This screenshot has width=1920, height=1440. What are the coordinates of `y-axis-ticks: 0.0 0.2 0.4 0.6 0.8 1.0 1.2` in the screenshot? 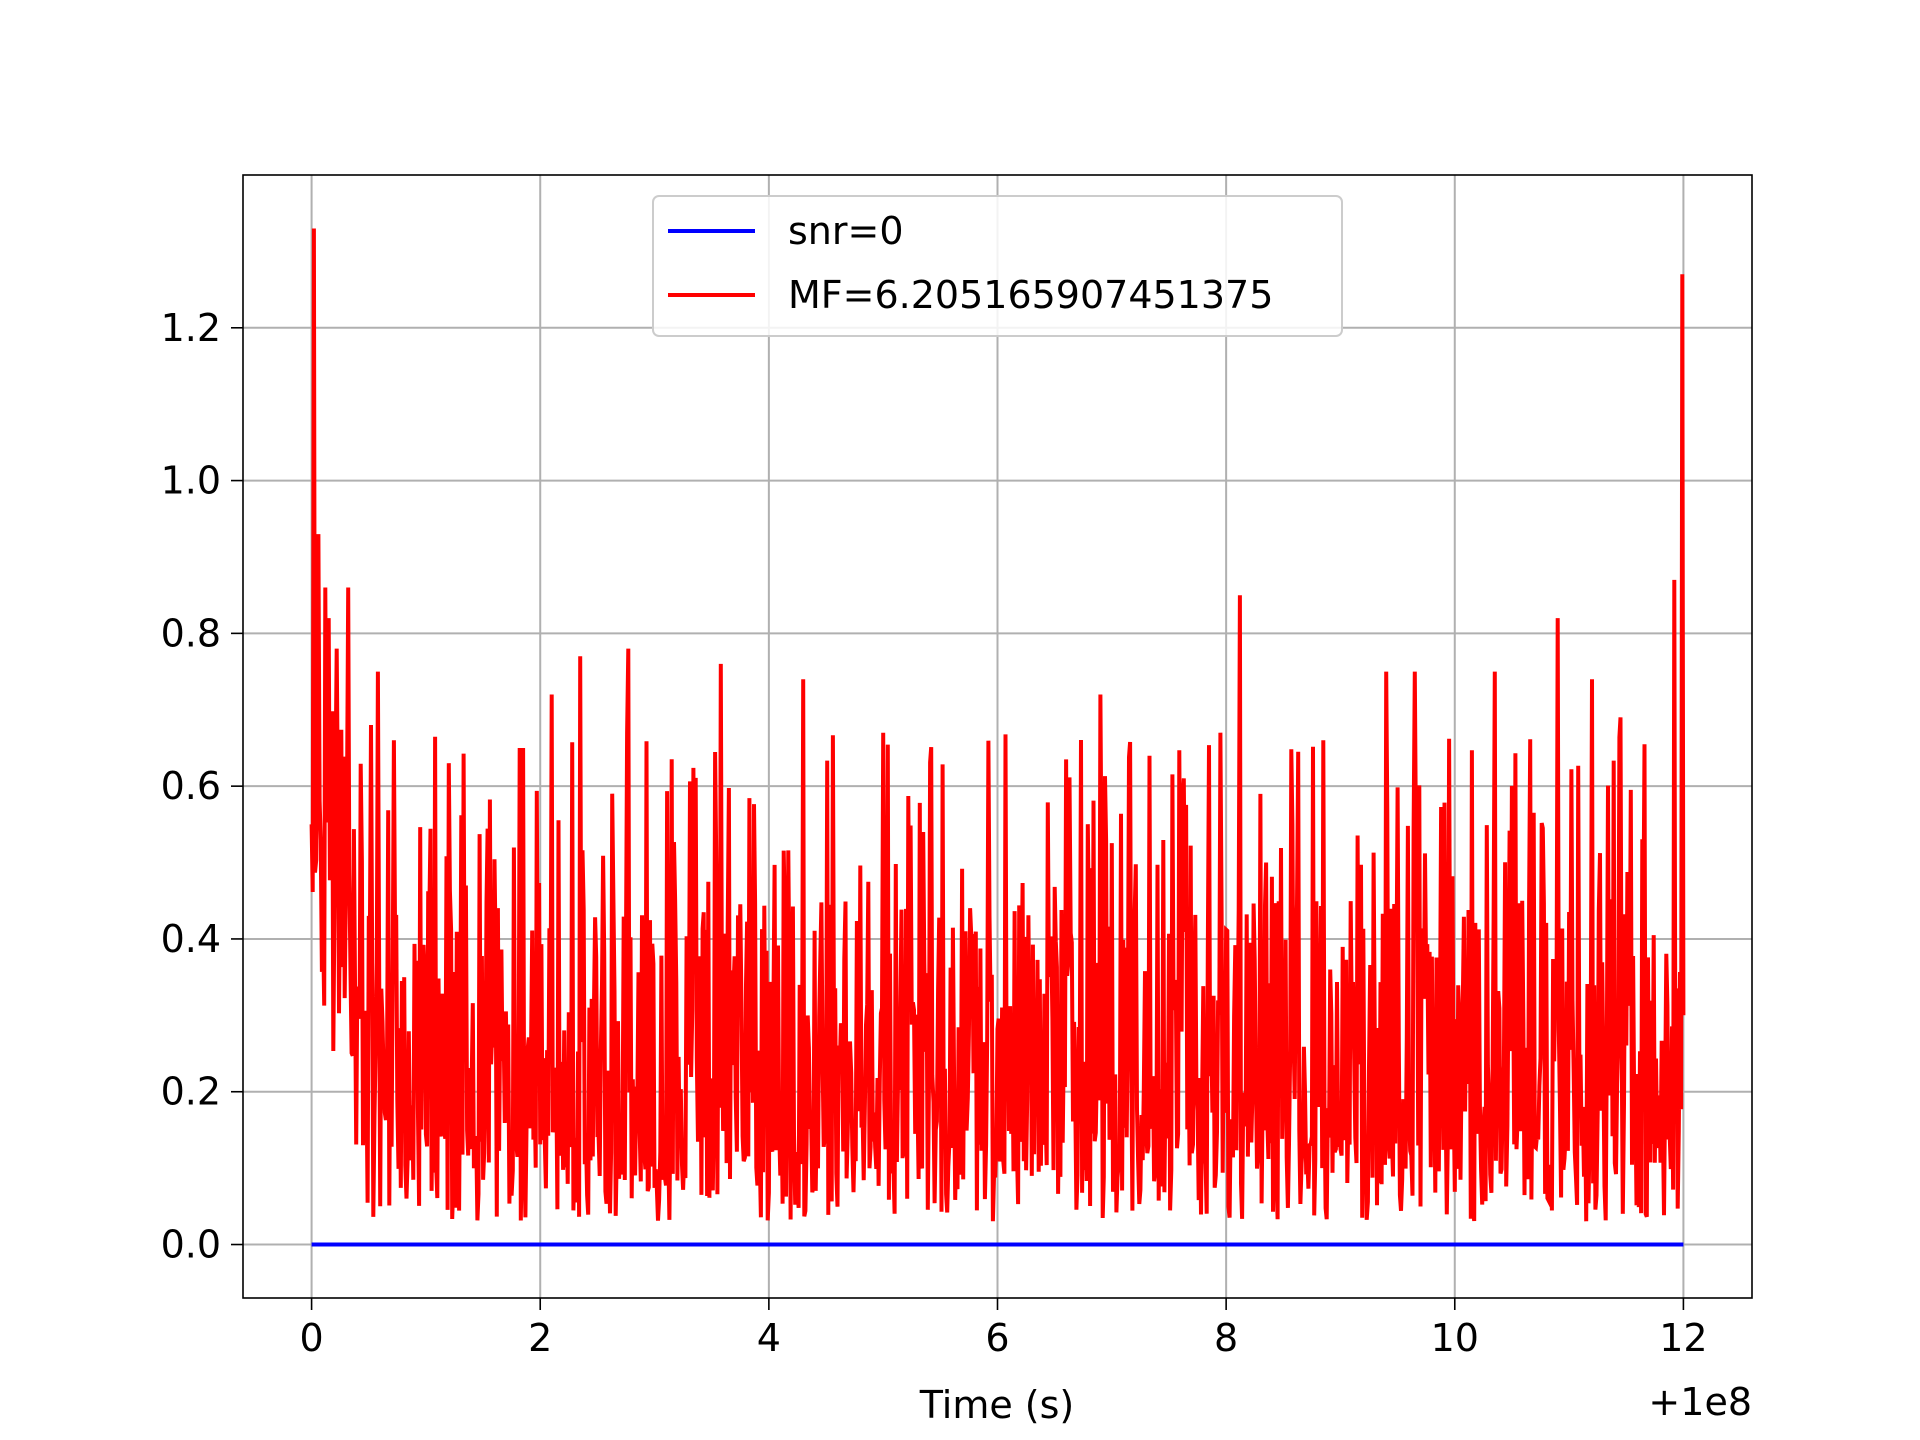 It's located at (202, 786).